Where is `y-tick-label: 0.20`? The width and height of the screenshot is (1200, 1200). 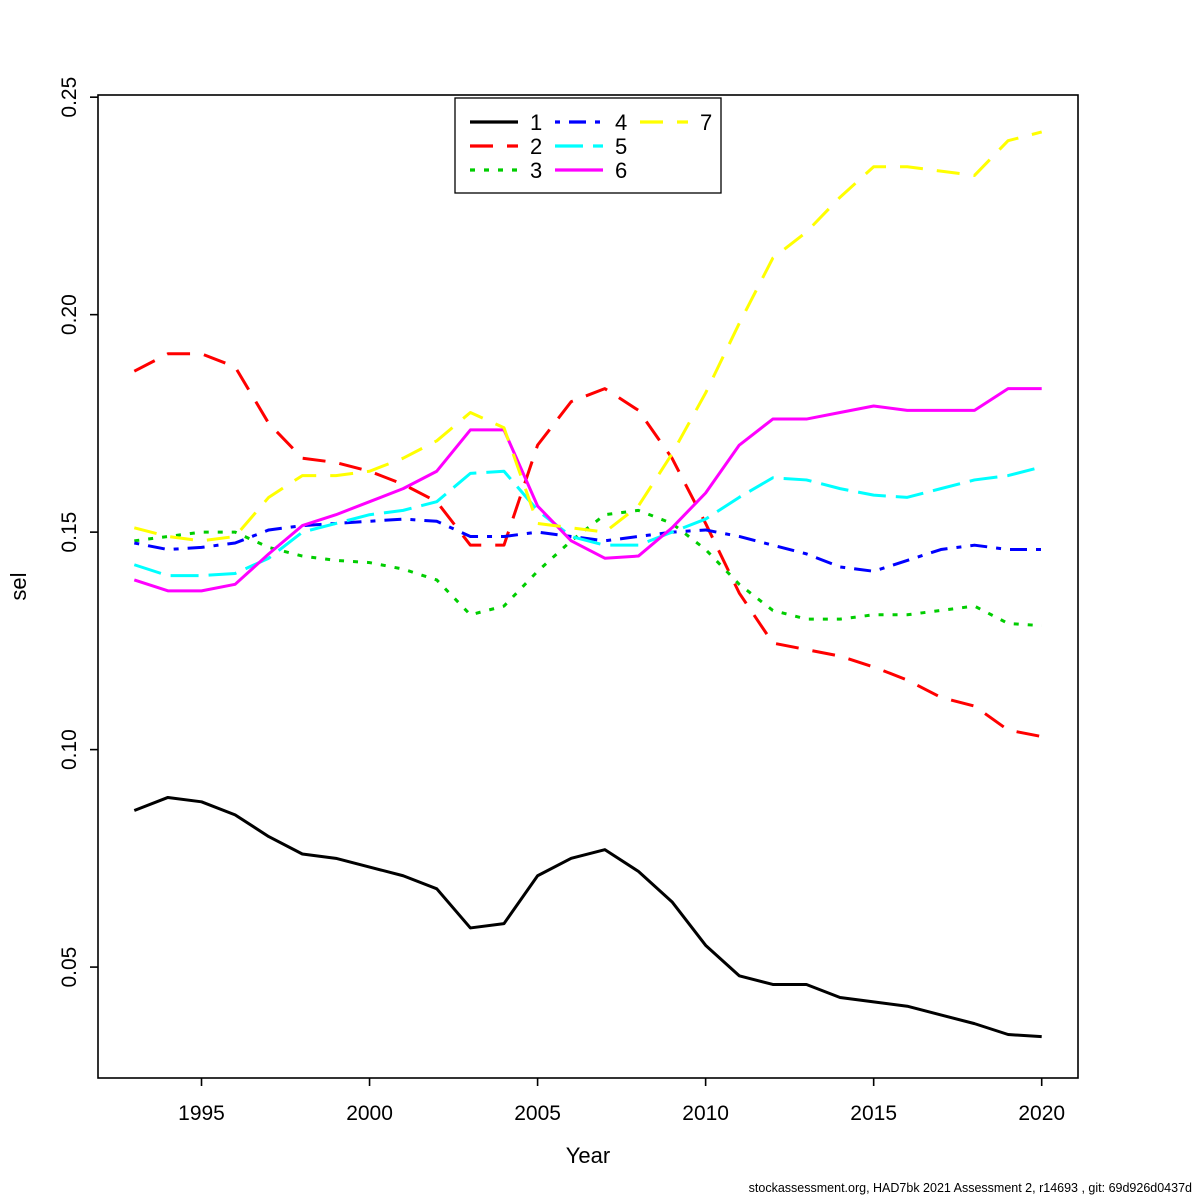
y-tick-label: 0.20 is located at coordinates (69, 314).